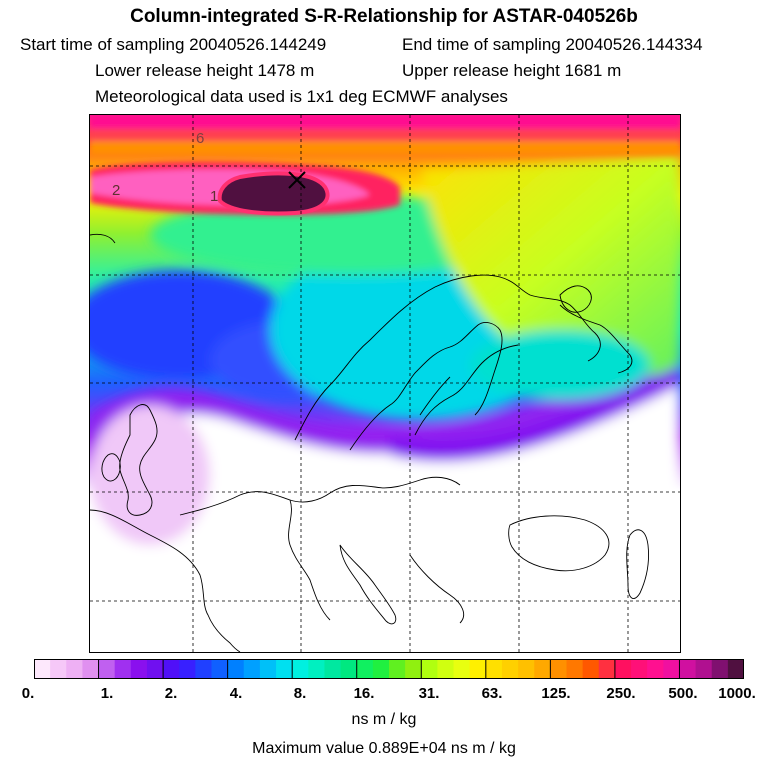 Image resolution: width=768 pixels, height=768 pixels. What do you see at coordinates (683, 693) in the screenshot?
I see `colorbar-tick: 500.` at bounding box center [683, 693].